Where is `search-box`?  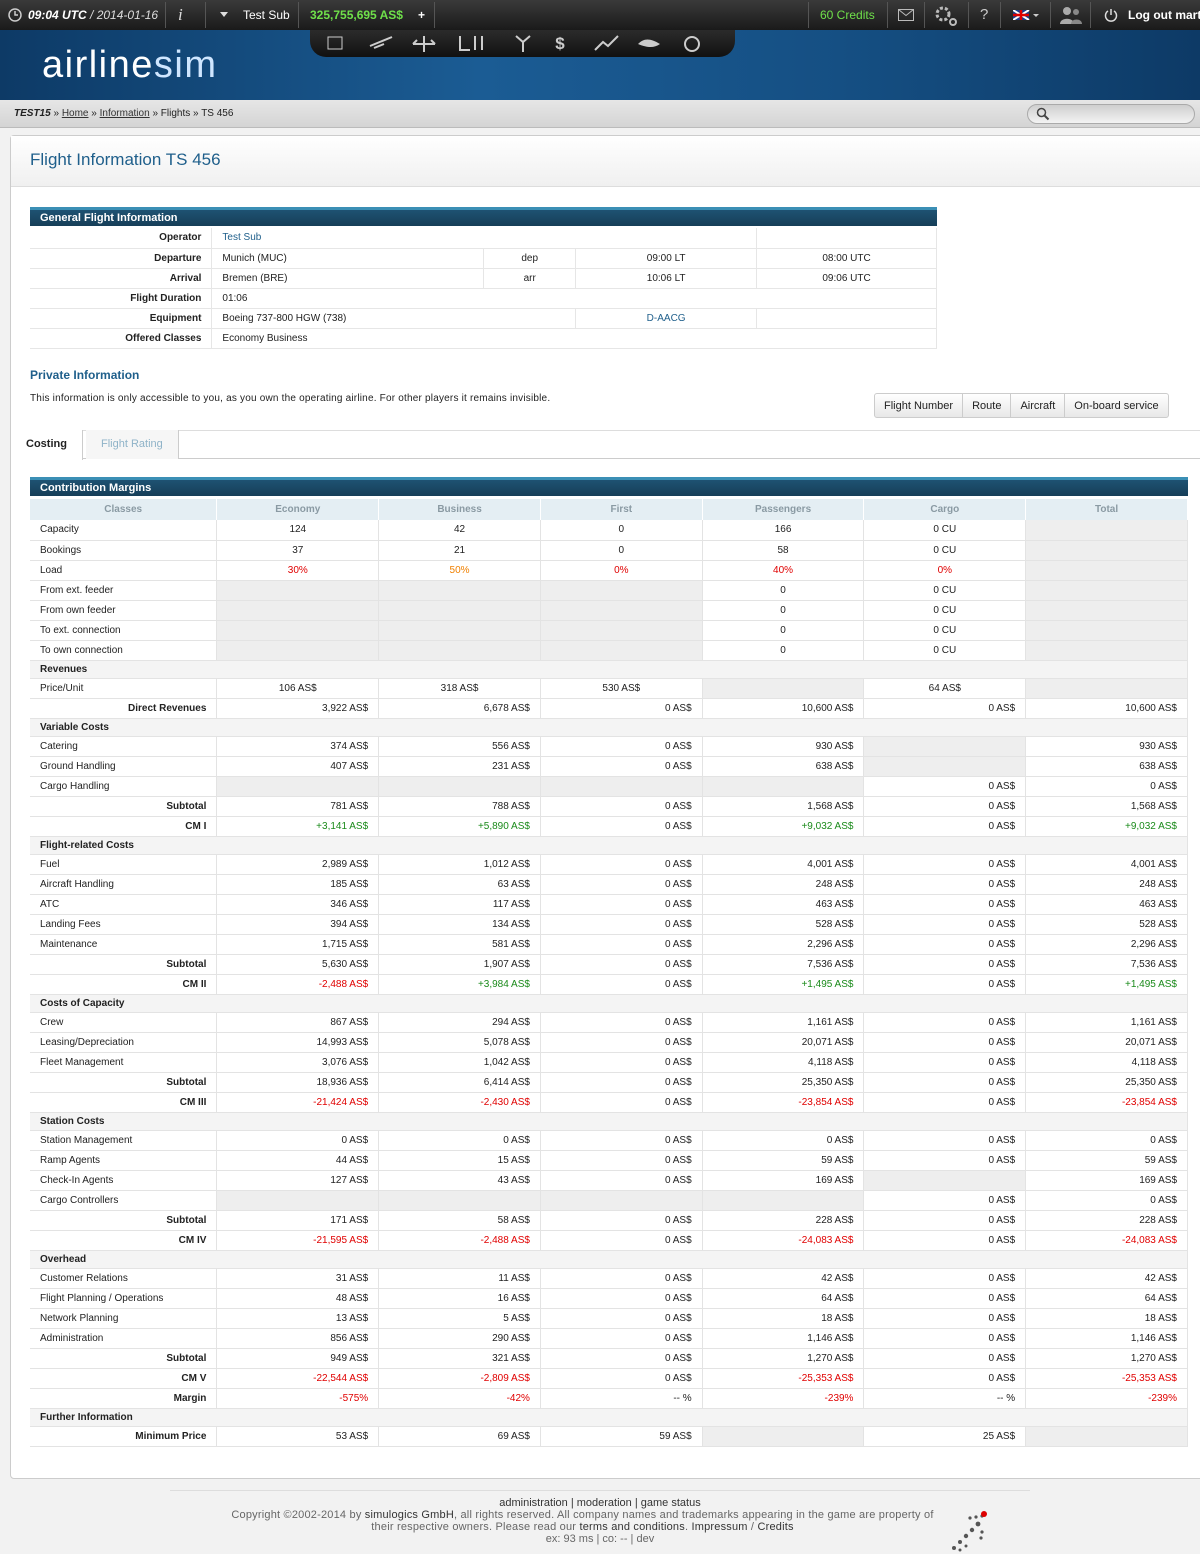
search-box is located at coordinates (1111, 114).